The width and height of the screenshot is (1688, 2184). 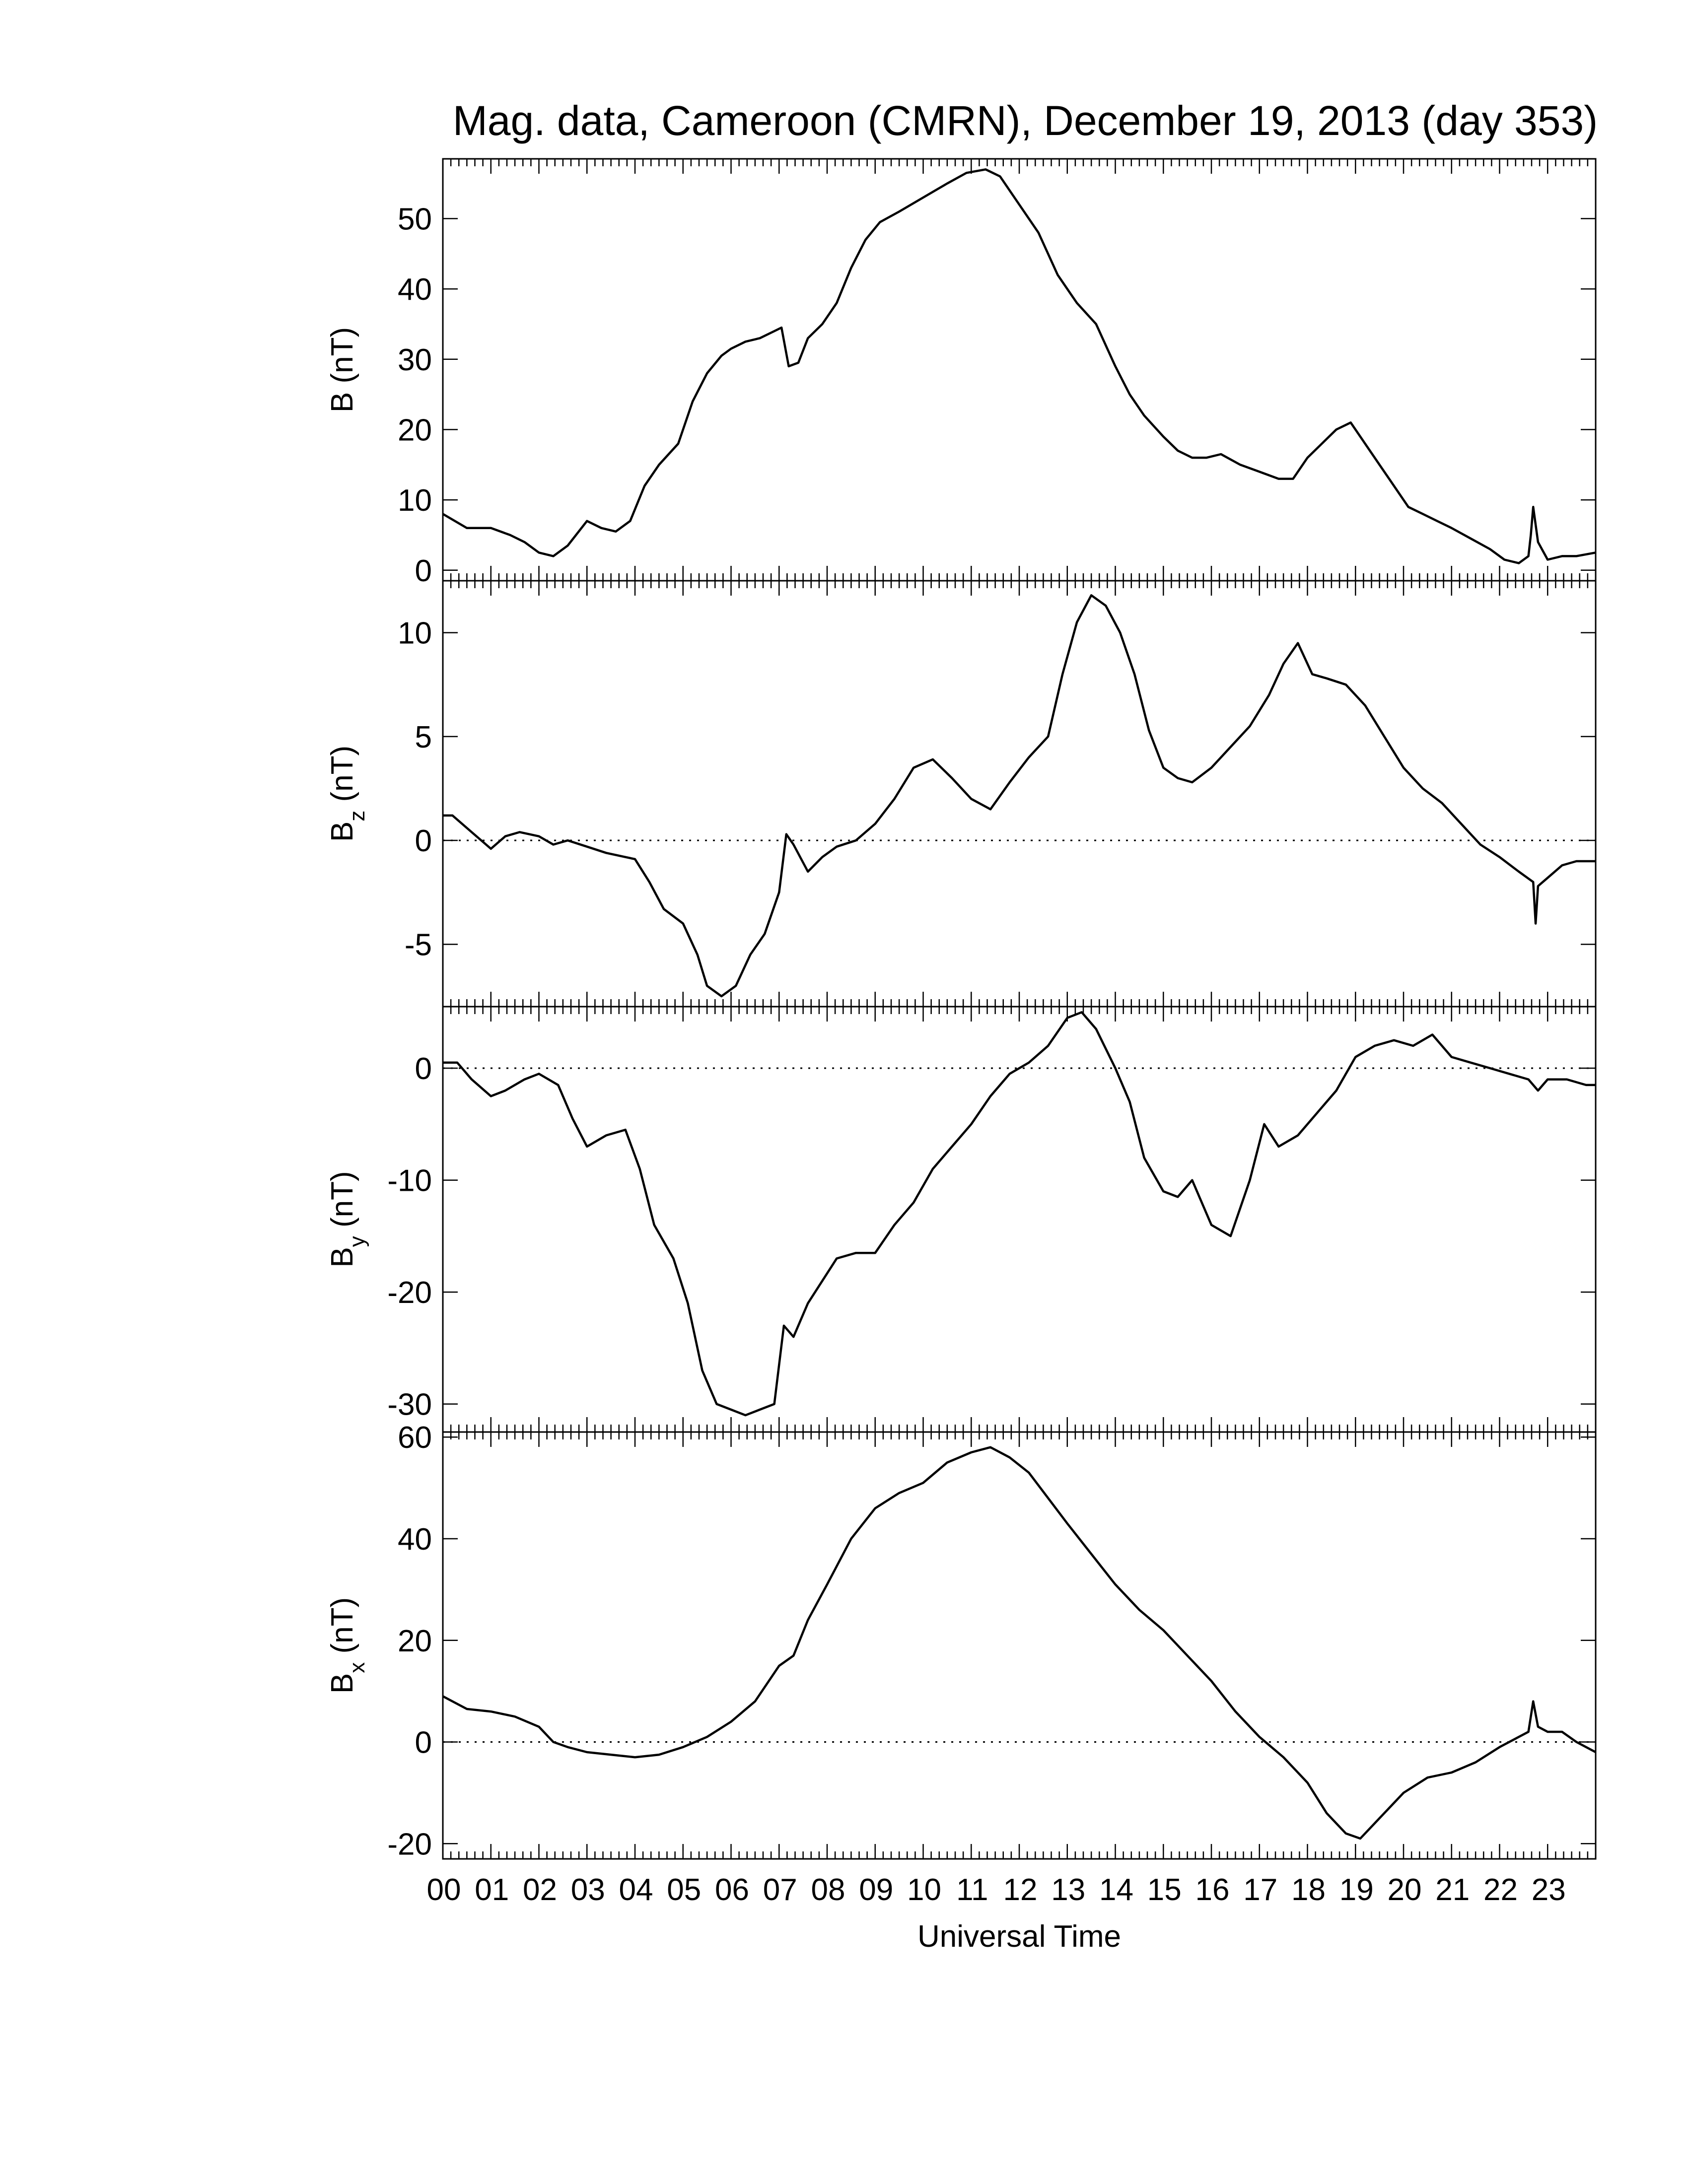 I want to click on y-tick-label: 50, so click(x=415, y=219).